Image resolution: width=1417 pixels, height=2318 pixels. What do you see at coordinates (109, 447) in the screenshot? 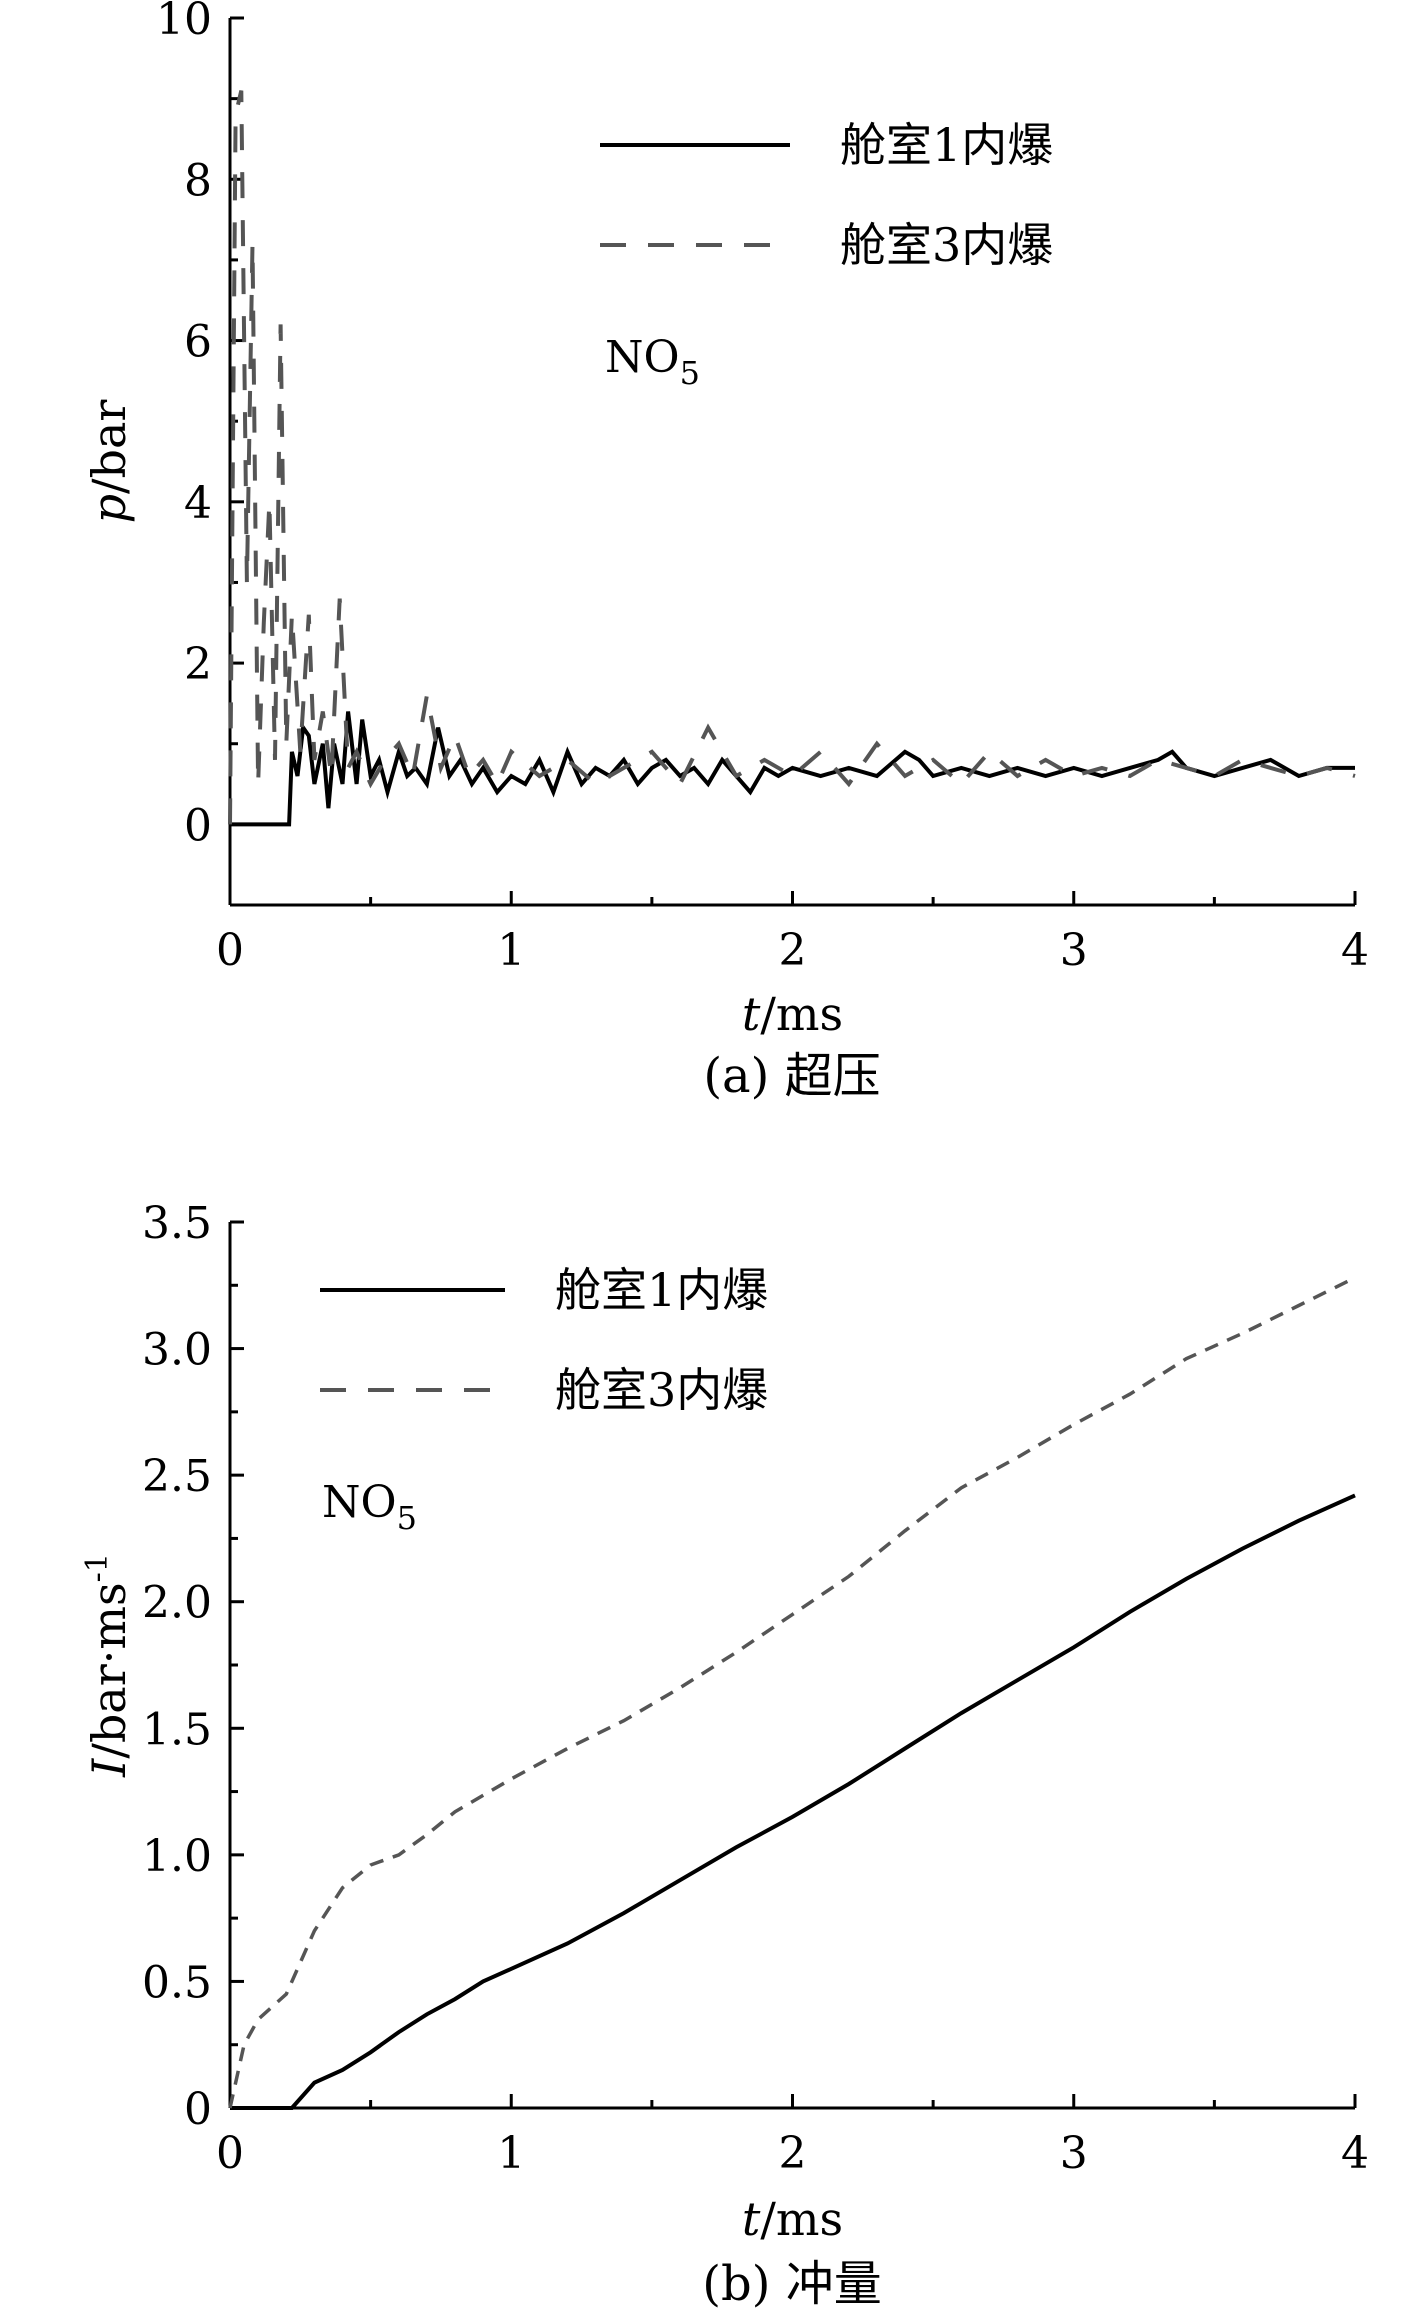
I see `y-axis-label-unit: /bar` at bounding box center [109, 447].